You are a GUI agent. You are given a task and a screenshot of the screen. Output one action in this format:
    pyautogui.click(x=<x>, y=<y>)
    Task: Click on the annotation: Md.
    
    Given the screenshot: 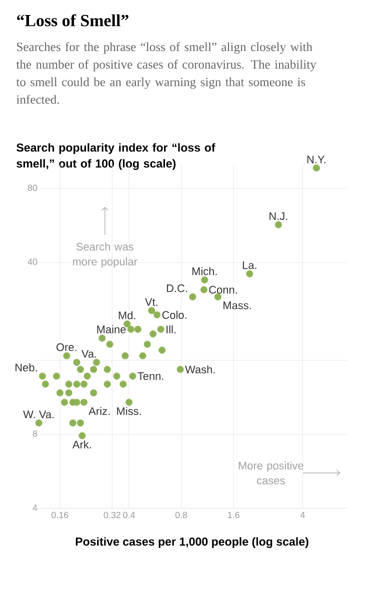 What is the action you would take?
    pyautogui.click(x=127, y=315)
    